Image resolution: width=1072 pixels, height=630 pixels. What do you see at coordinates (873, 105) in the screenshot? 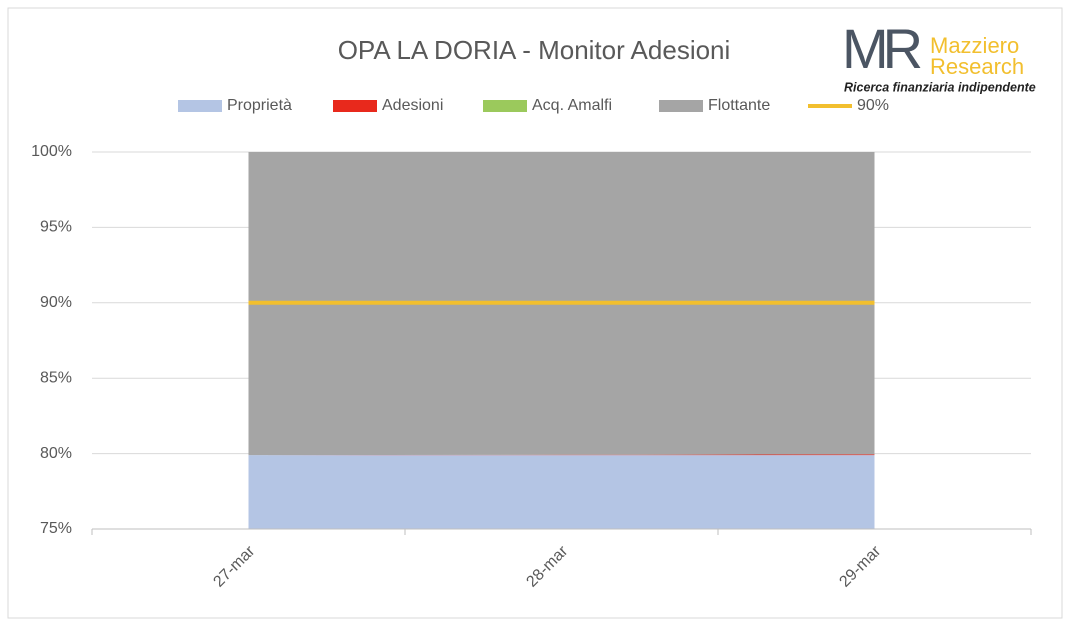
I see `legend-label: 90%` at bounding box center [873, 105].